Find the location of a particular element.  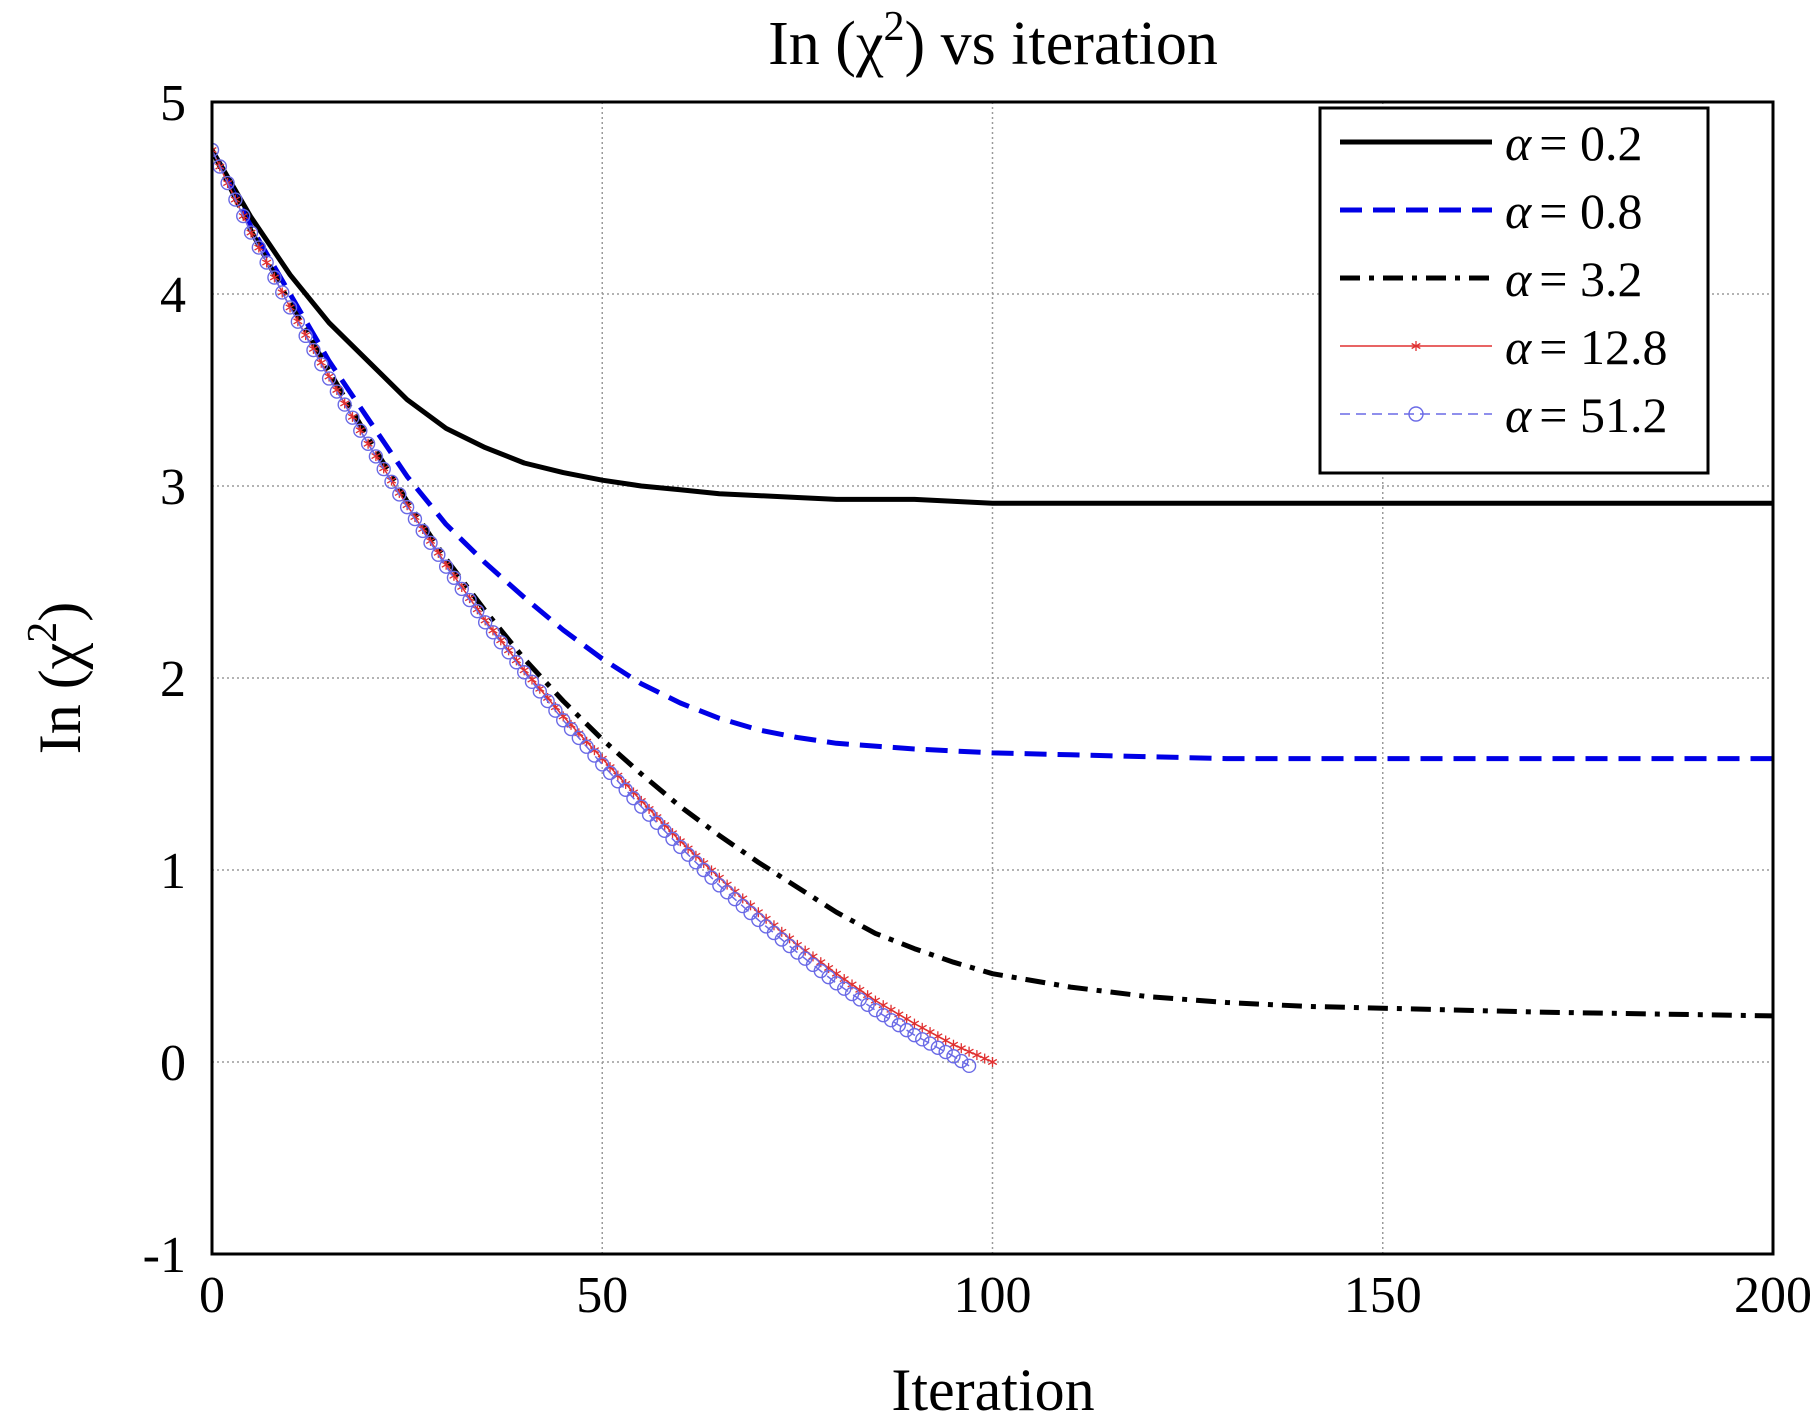

y-tick-label: 5 is located at coordinates (173, 103).